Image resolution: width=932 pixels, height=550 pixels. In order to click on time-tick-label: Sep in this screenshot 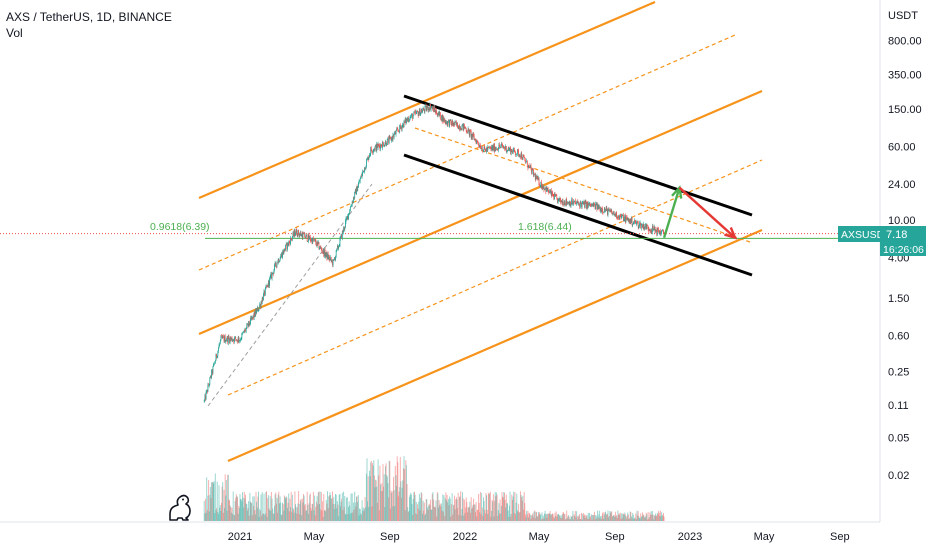, I will do `click(390, 537)`.